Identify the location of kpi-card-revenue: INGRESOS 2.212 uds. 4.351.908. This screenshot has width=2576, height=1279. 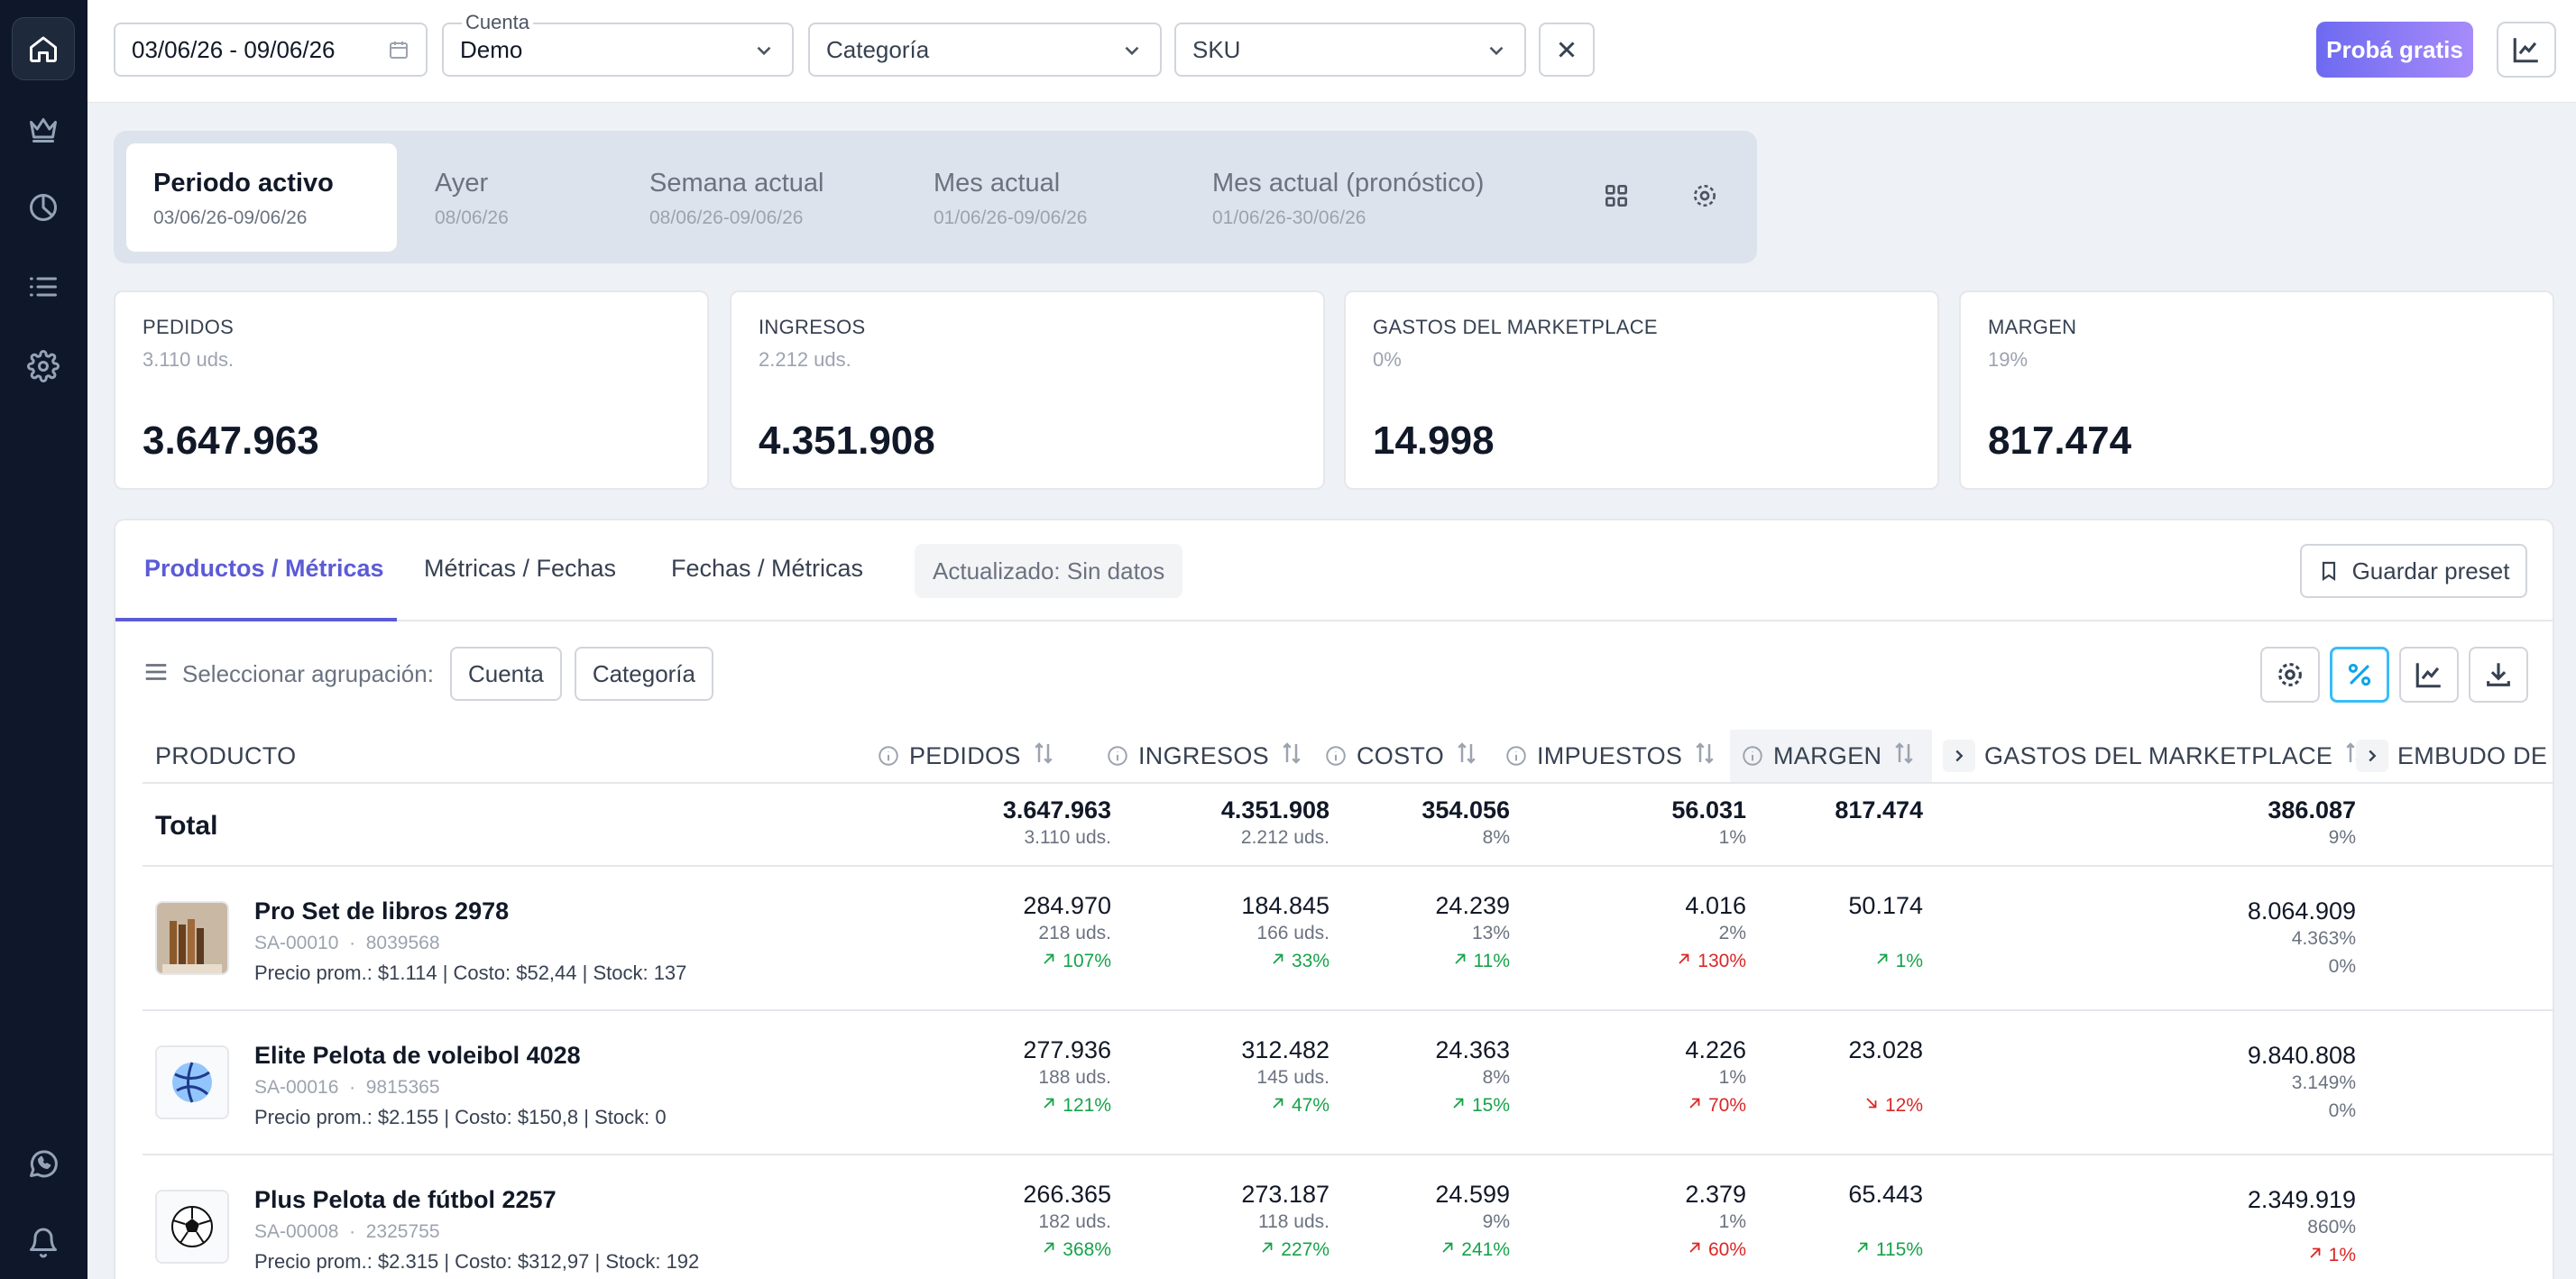
(1027, 390).